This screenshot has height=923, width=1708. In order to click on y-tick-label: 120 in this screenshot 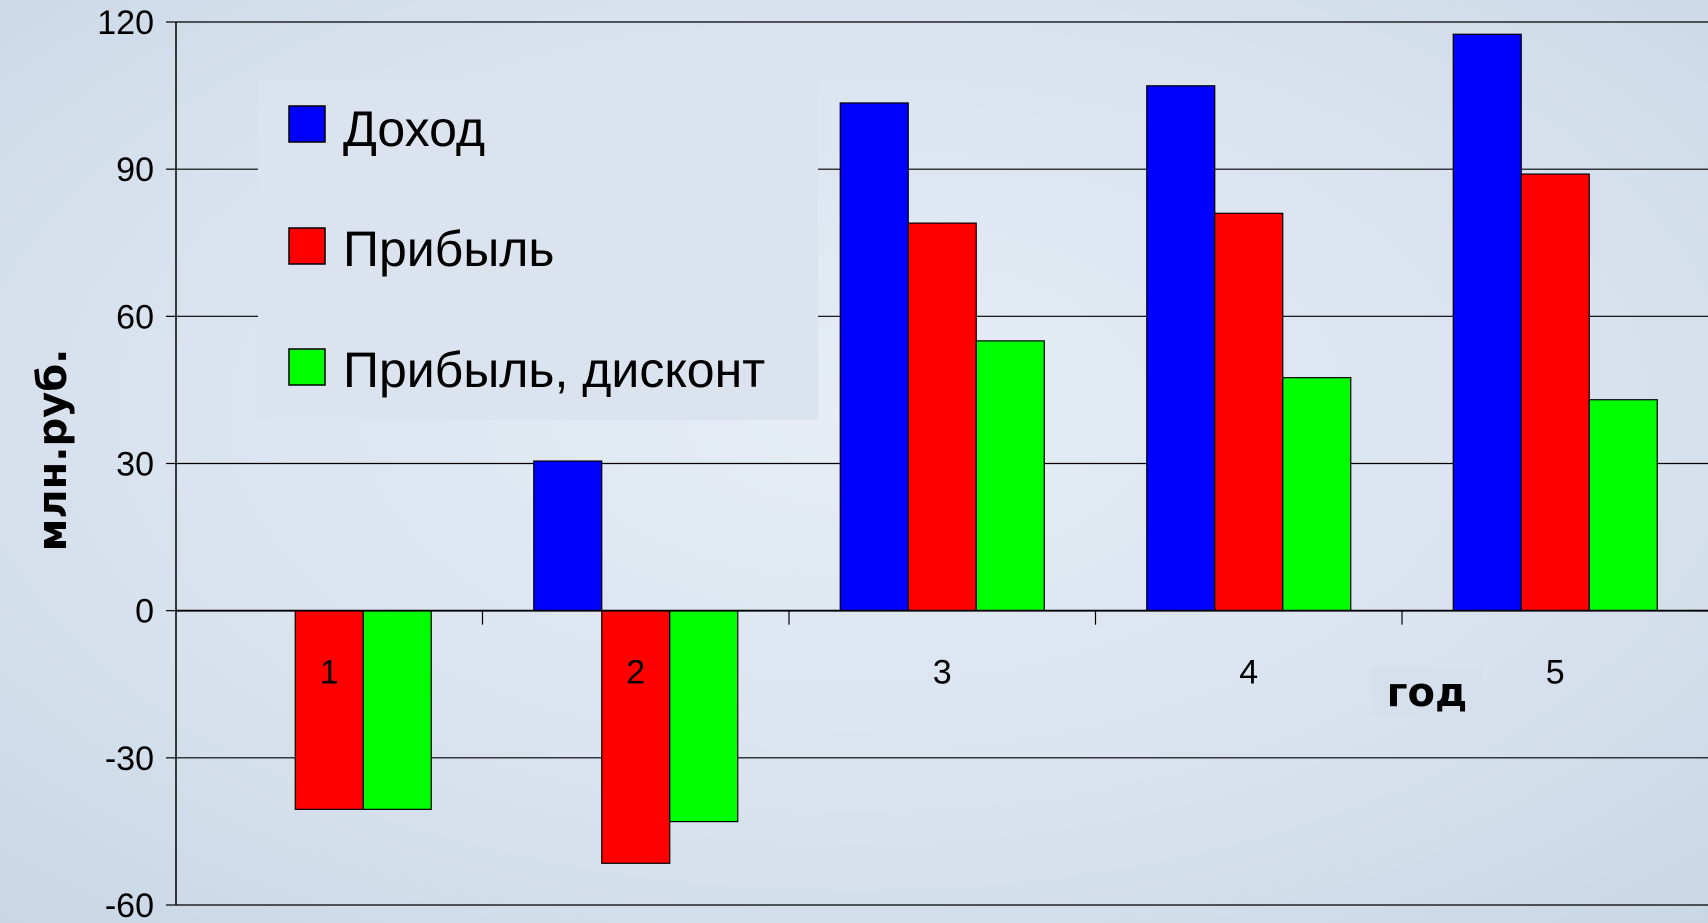, I will do `click(125, 23)`.